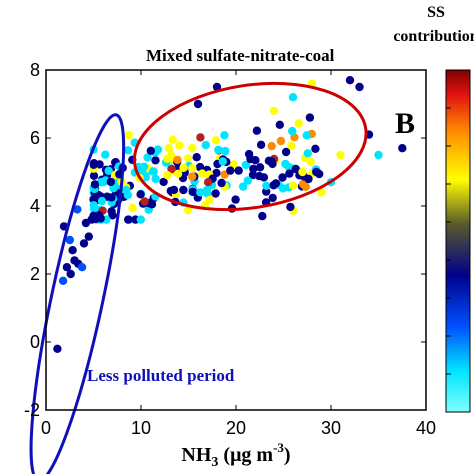 This screenshot has height=474, width=474. I want to click on y-tick-label: 4, so click(35, 206).